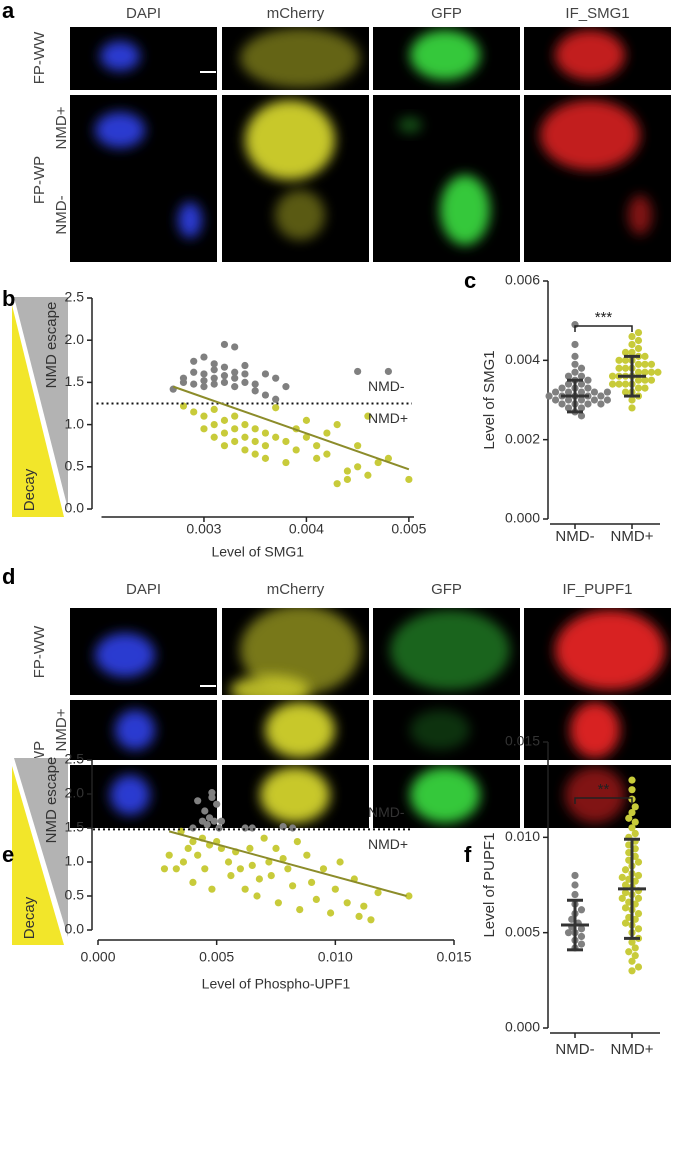 This screenshot has width=675, height=1160. I want to click on x-tick-label: 0.005, so click(216, 957).